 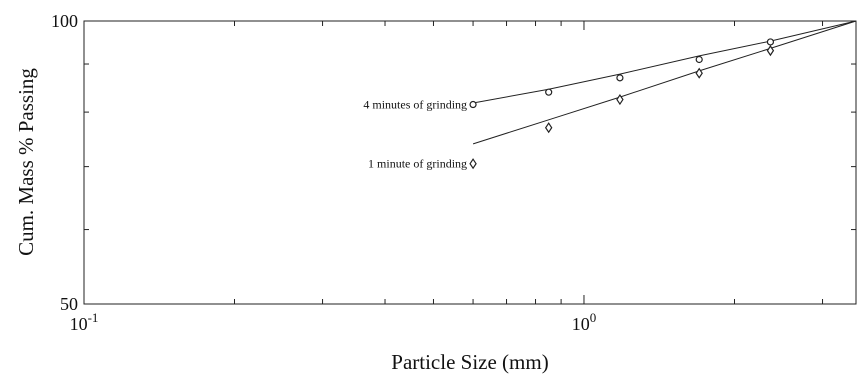 I want to click on series-4min-label: 4 minutes of grinding, so click(x=415, y=105).